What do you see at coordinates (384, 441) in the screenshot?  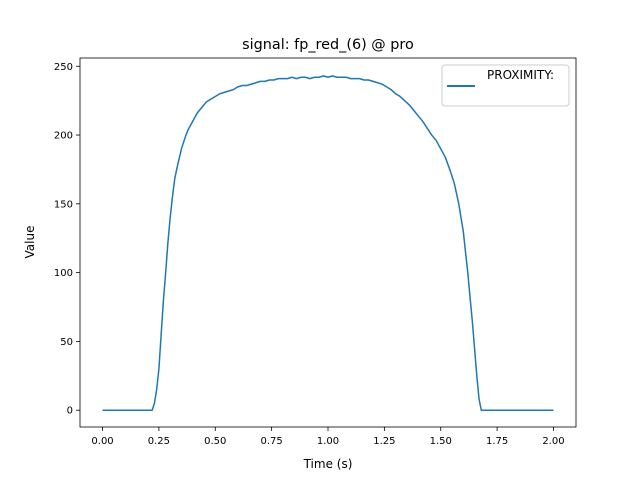 I see `x-tick-label: 1.25` at bounding box center [384, 441].